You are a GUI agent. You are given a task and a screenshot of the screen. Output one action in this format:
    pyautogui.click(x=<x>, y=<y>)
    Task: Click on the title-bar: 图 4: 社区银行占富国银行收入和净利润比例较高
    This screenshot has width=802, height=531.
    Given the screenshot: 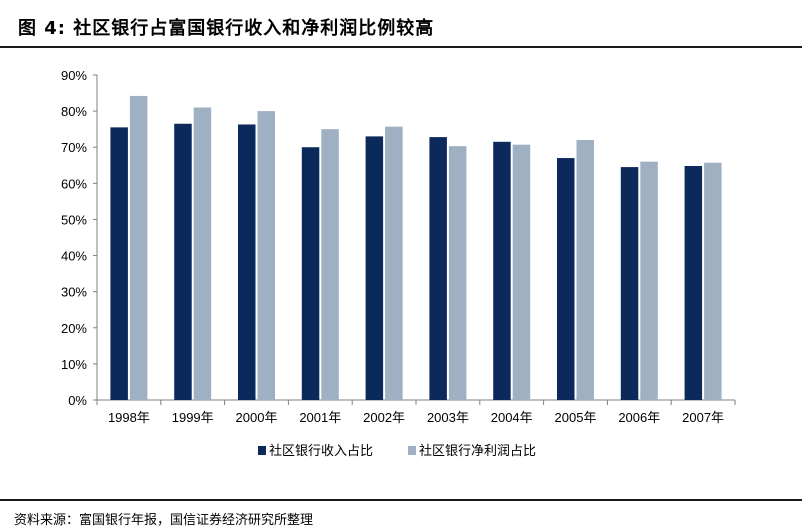 What is the action you would take?
    pyautogui.click(x=401, y=24)
    